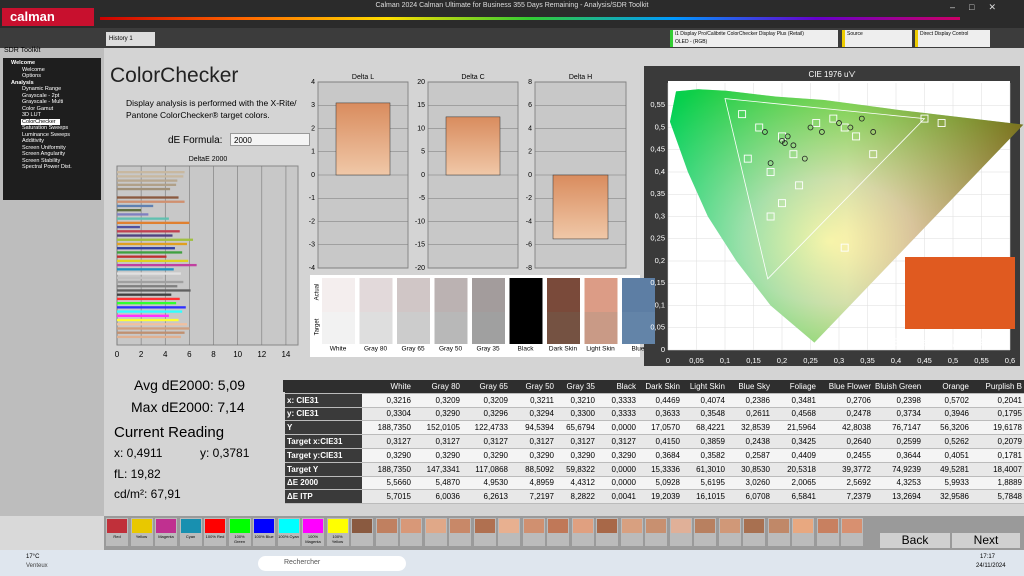 This screenshot has height=576, width=1024. Describe the element at coordinates (915, 540) in the screenshot. I see `back-button: Back` at that location.